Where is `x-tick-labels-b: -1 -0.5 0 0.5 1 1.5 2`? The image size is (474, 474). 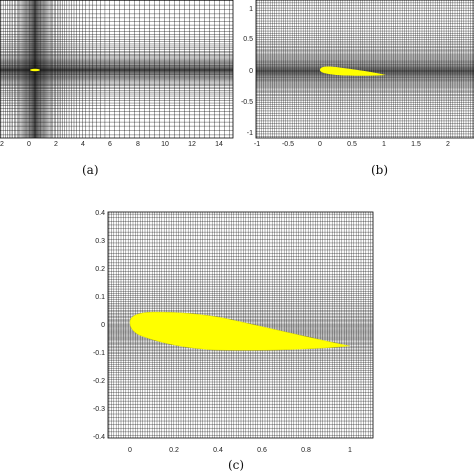 x-tick-labels-b: -1 -0.5 0 0.5 1 1.5 2 is located at coordinates (352, 144).